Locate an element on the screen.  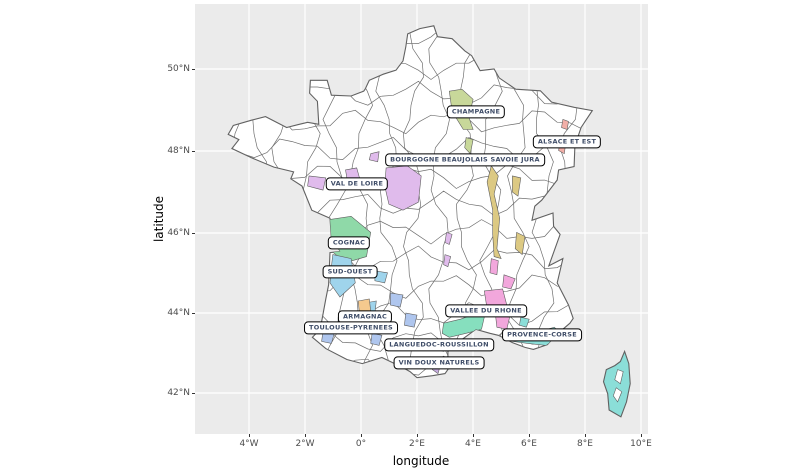
y-tick-label: 46°N is located at coordinates (178, 233).